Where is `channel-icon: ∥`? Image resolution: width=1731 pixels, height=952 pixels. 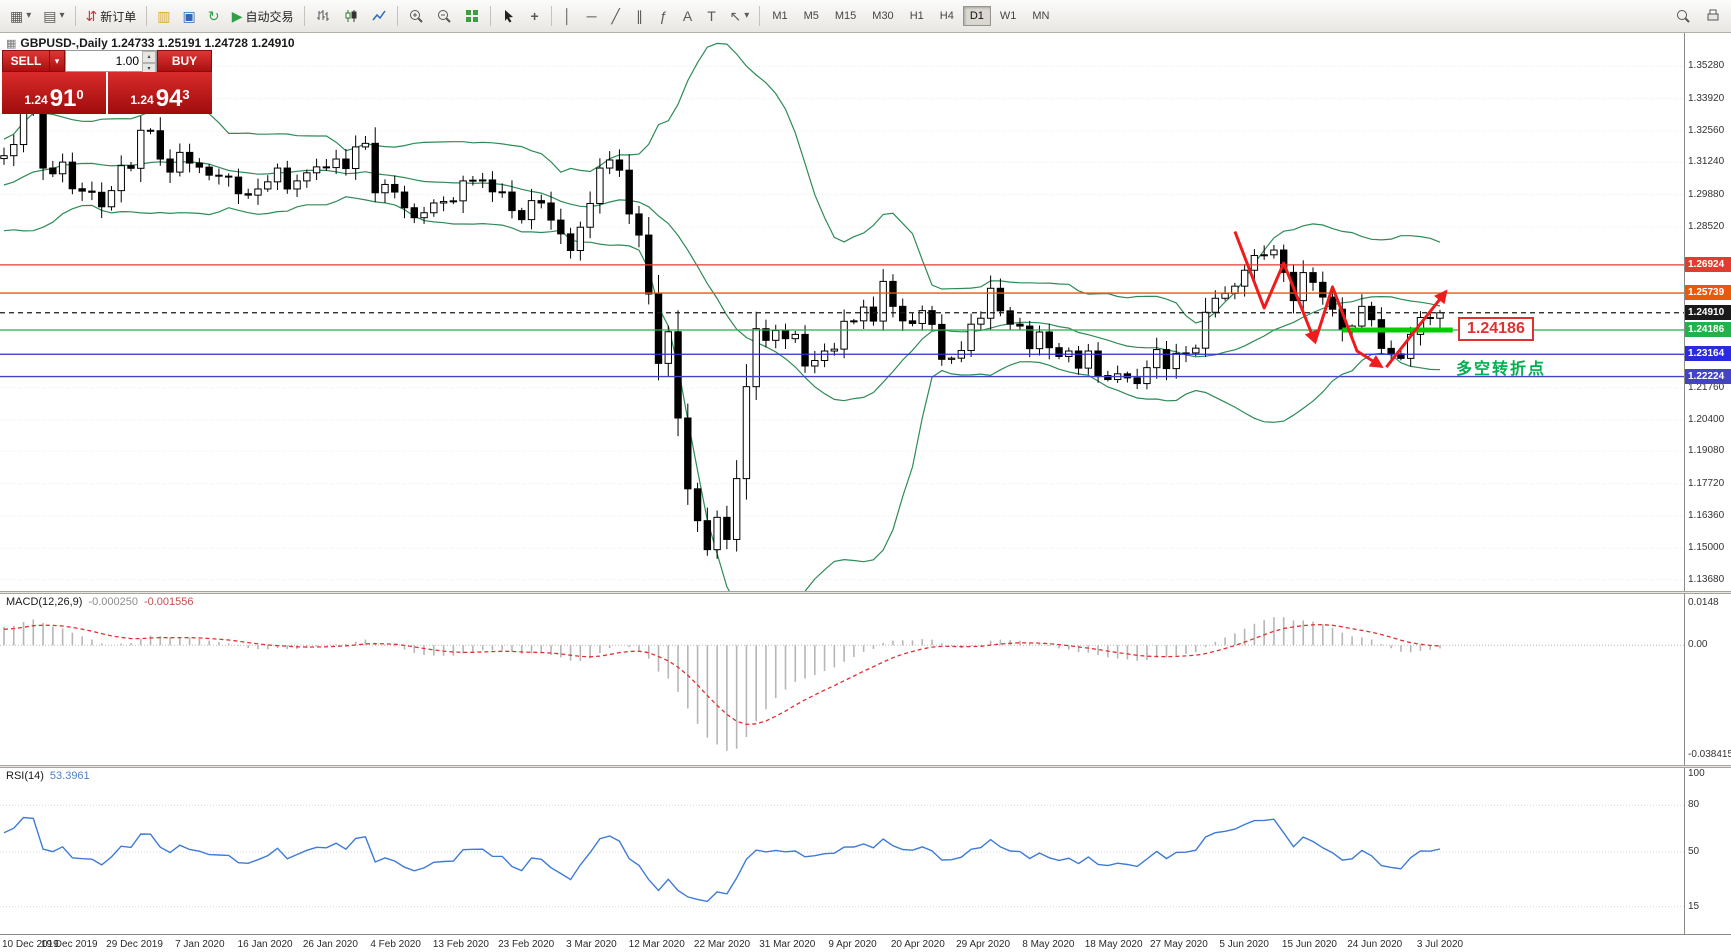
channel-icon: ∥ is located at coordinates (640, 16).